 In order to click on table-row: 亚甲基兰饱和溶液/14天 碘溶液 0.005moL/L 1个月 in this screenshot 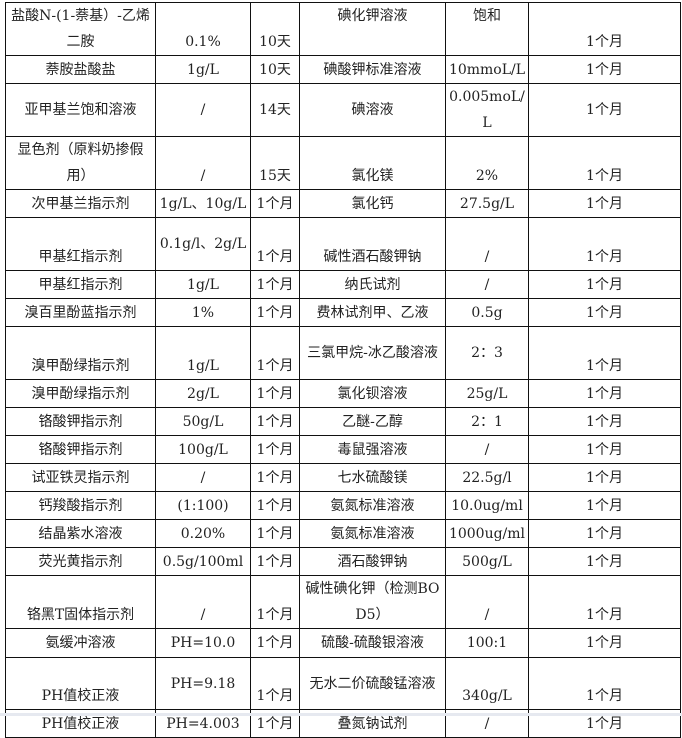, I will do `click(343, 110)`.